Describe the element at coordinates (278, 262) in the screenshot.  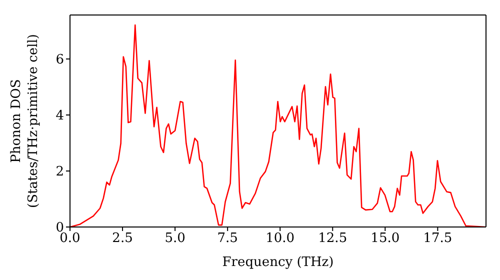
I see `x-axis-title: Frequency (THz)` at that location.